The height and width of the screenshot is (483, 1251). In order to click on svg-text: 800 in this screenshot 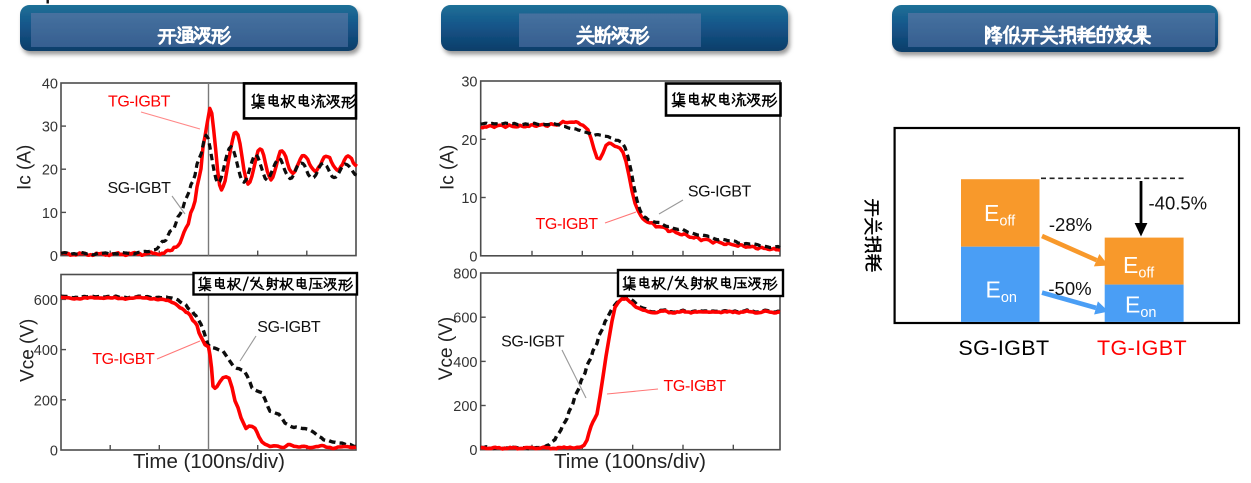, I will do `click(465, 275)`.